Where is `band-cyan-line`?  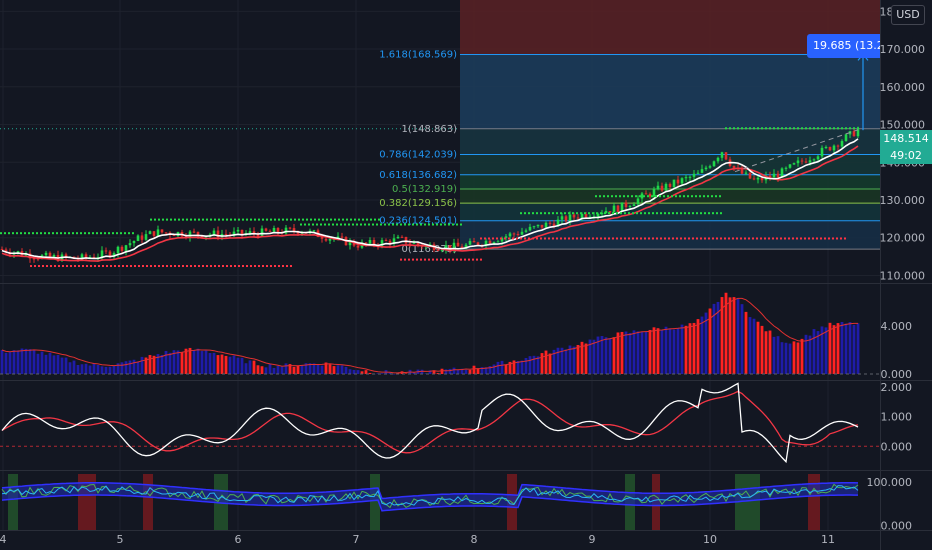 band-cyan-line is located at coordinates (430, 495).